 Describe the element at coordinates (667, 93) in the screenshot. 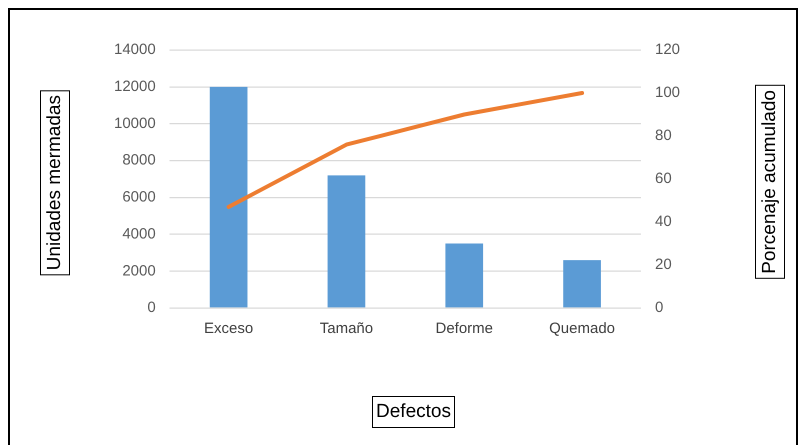

I see `y2-tick-label: 100` at that location.